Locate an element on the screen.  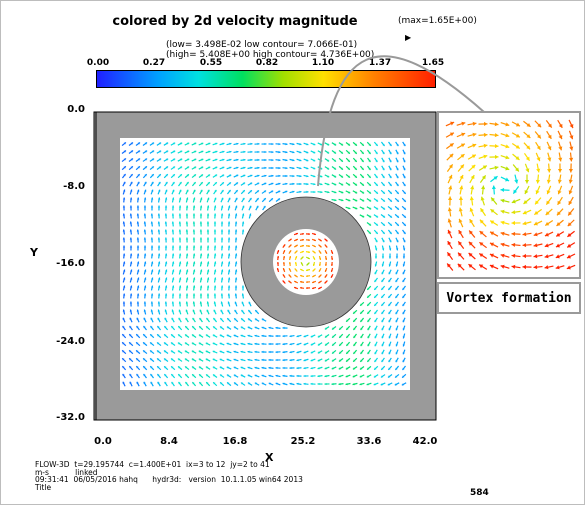
footer-line: Title is located at coordinates (43, 487).